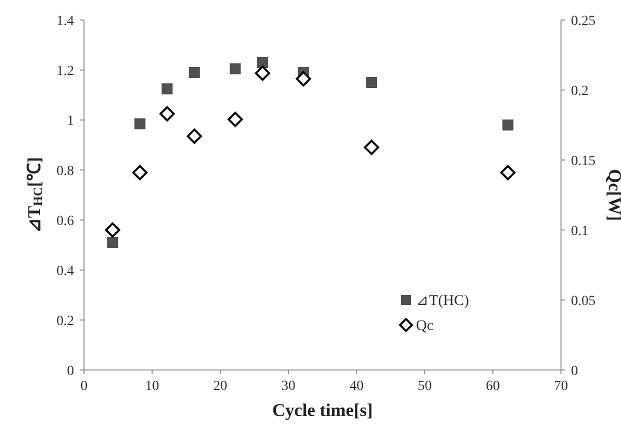 The height and width of the screenshot is (426, 621). What do you see at coordinates (425, 386) in the screenshot?
I see `x-tick-label: 50` at bounding box center [425, 386].